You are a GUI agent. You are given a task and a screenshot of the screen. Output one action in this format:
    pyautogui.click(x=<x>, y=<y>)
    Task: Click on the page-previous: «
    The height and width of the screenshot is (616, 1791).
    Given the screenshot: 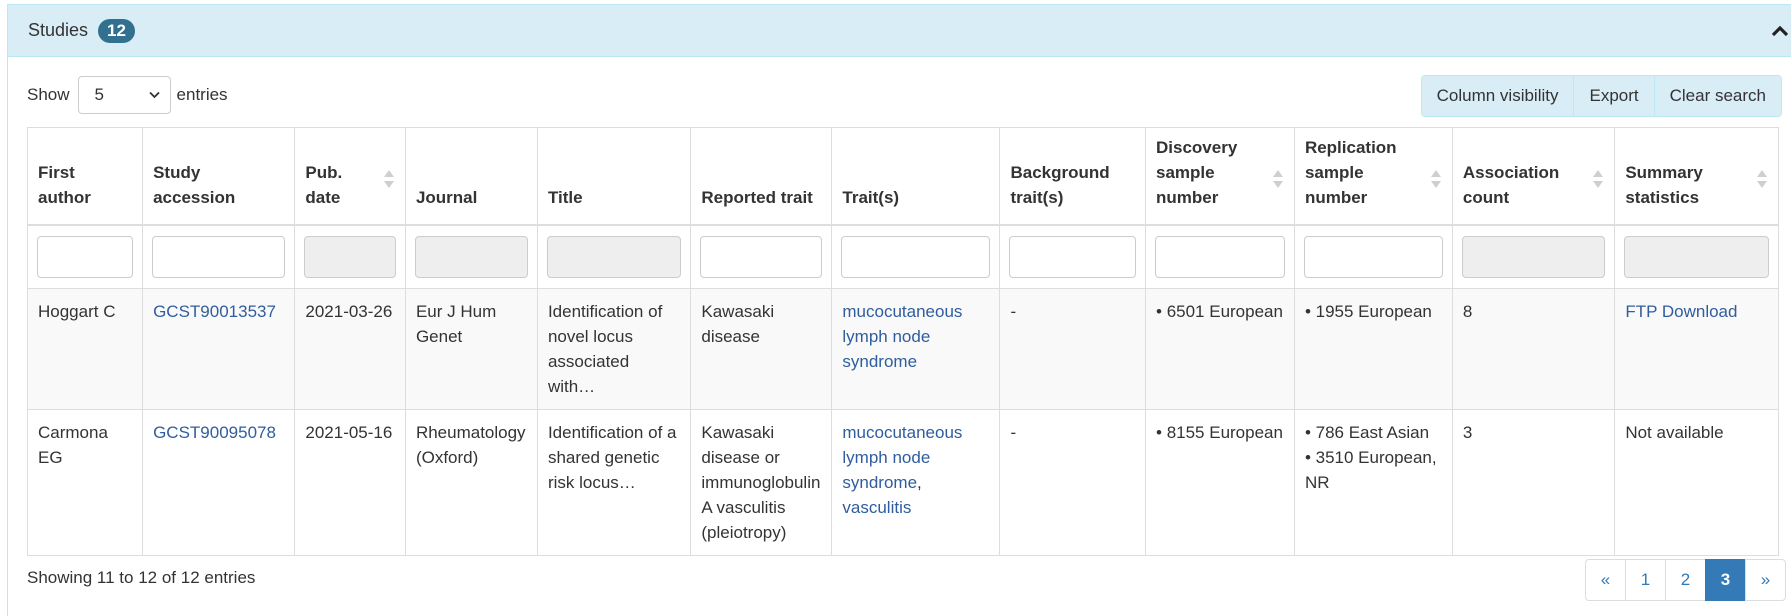 What is the action you would take?
    pyautogui.click(x=1605, y=580)
    